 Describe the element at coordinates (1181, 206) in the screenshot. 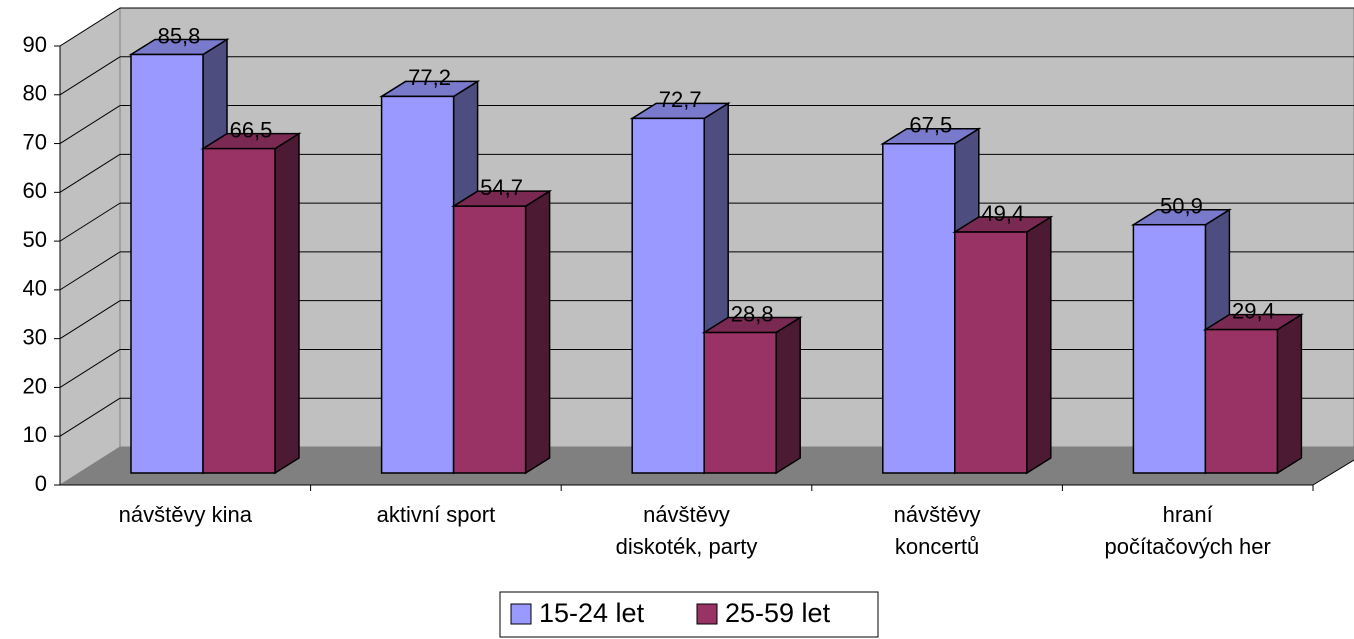

I see `data-label: 50,9` at that location.